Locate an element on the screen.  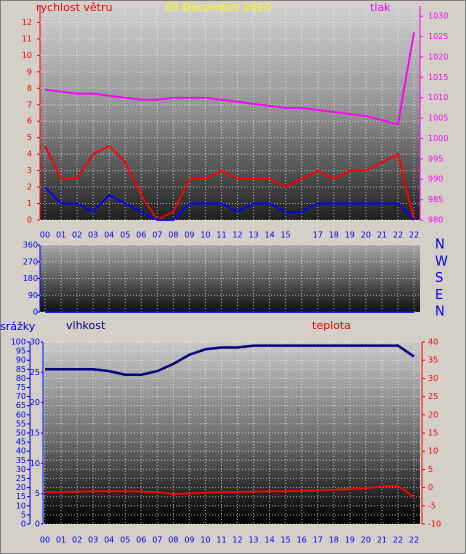
y-tick-label: 55 is located at coordinates (21, 423).